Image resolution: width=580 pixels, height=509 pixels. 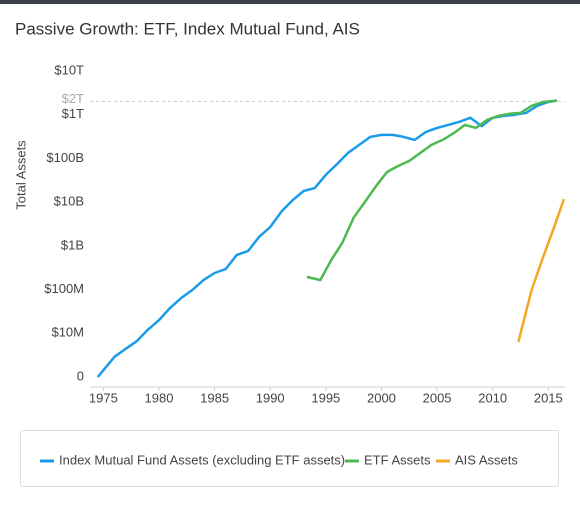 I want to click on y-tick-label: $1B, so click(x=72, y=244).